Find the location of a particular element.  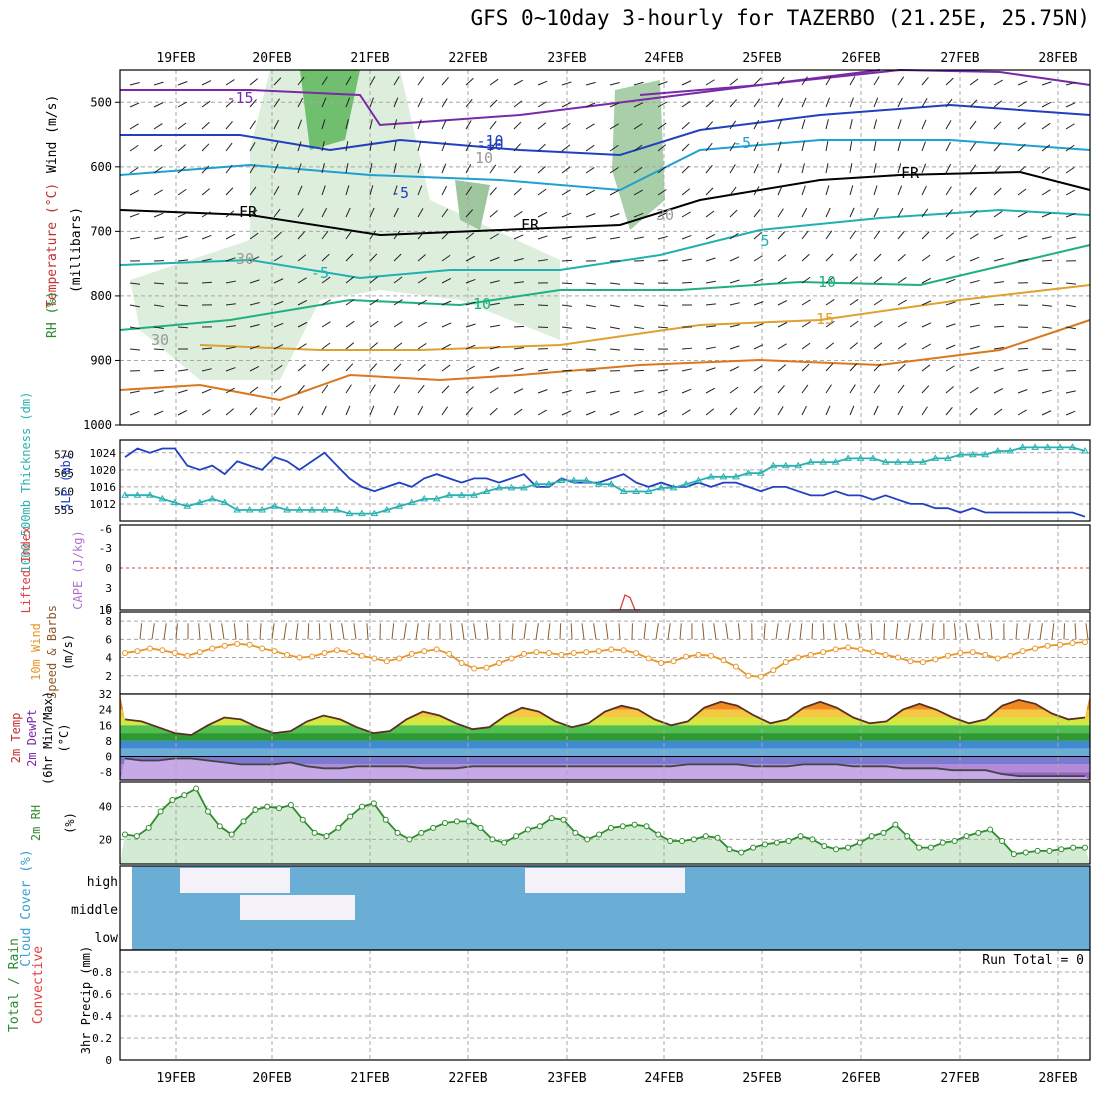

stability-ylabel-group-right: CAPE (J/kg) is located at coordinates (78, 569).